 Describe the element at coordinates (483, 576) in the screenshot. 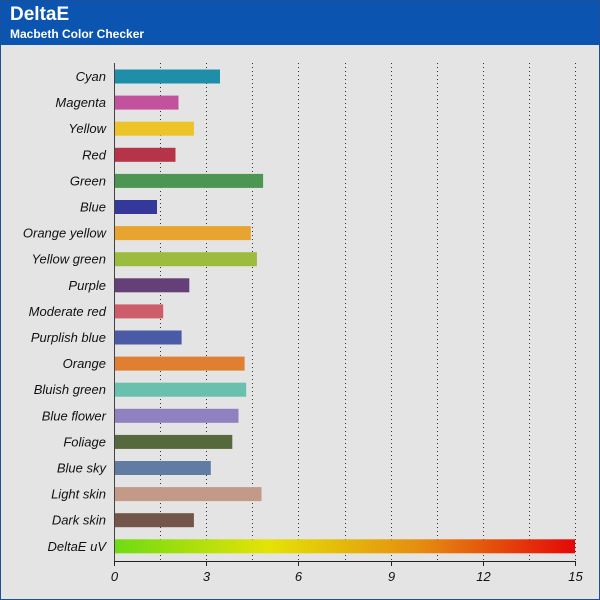

I see `x-tick-label: 12` at that location.